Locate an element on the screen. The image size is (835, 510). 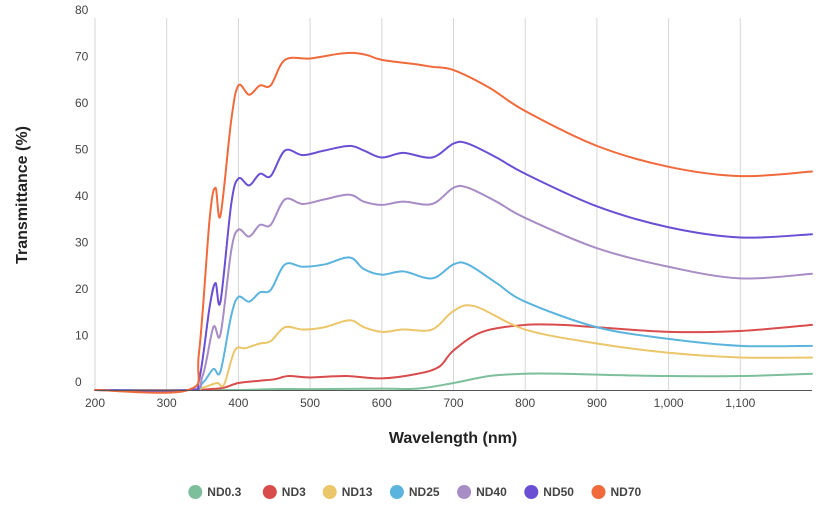
legend-item-nd70: ND70 is located at coordinates (616, 492).